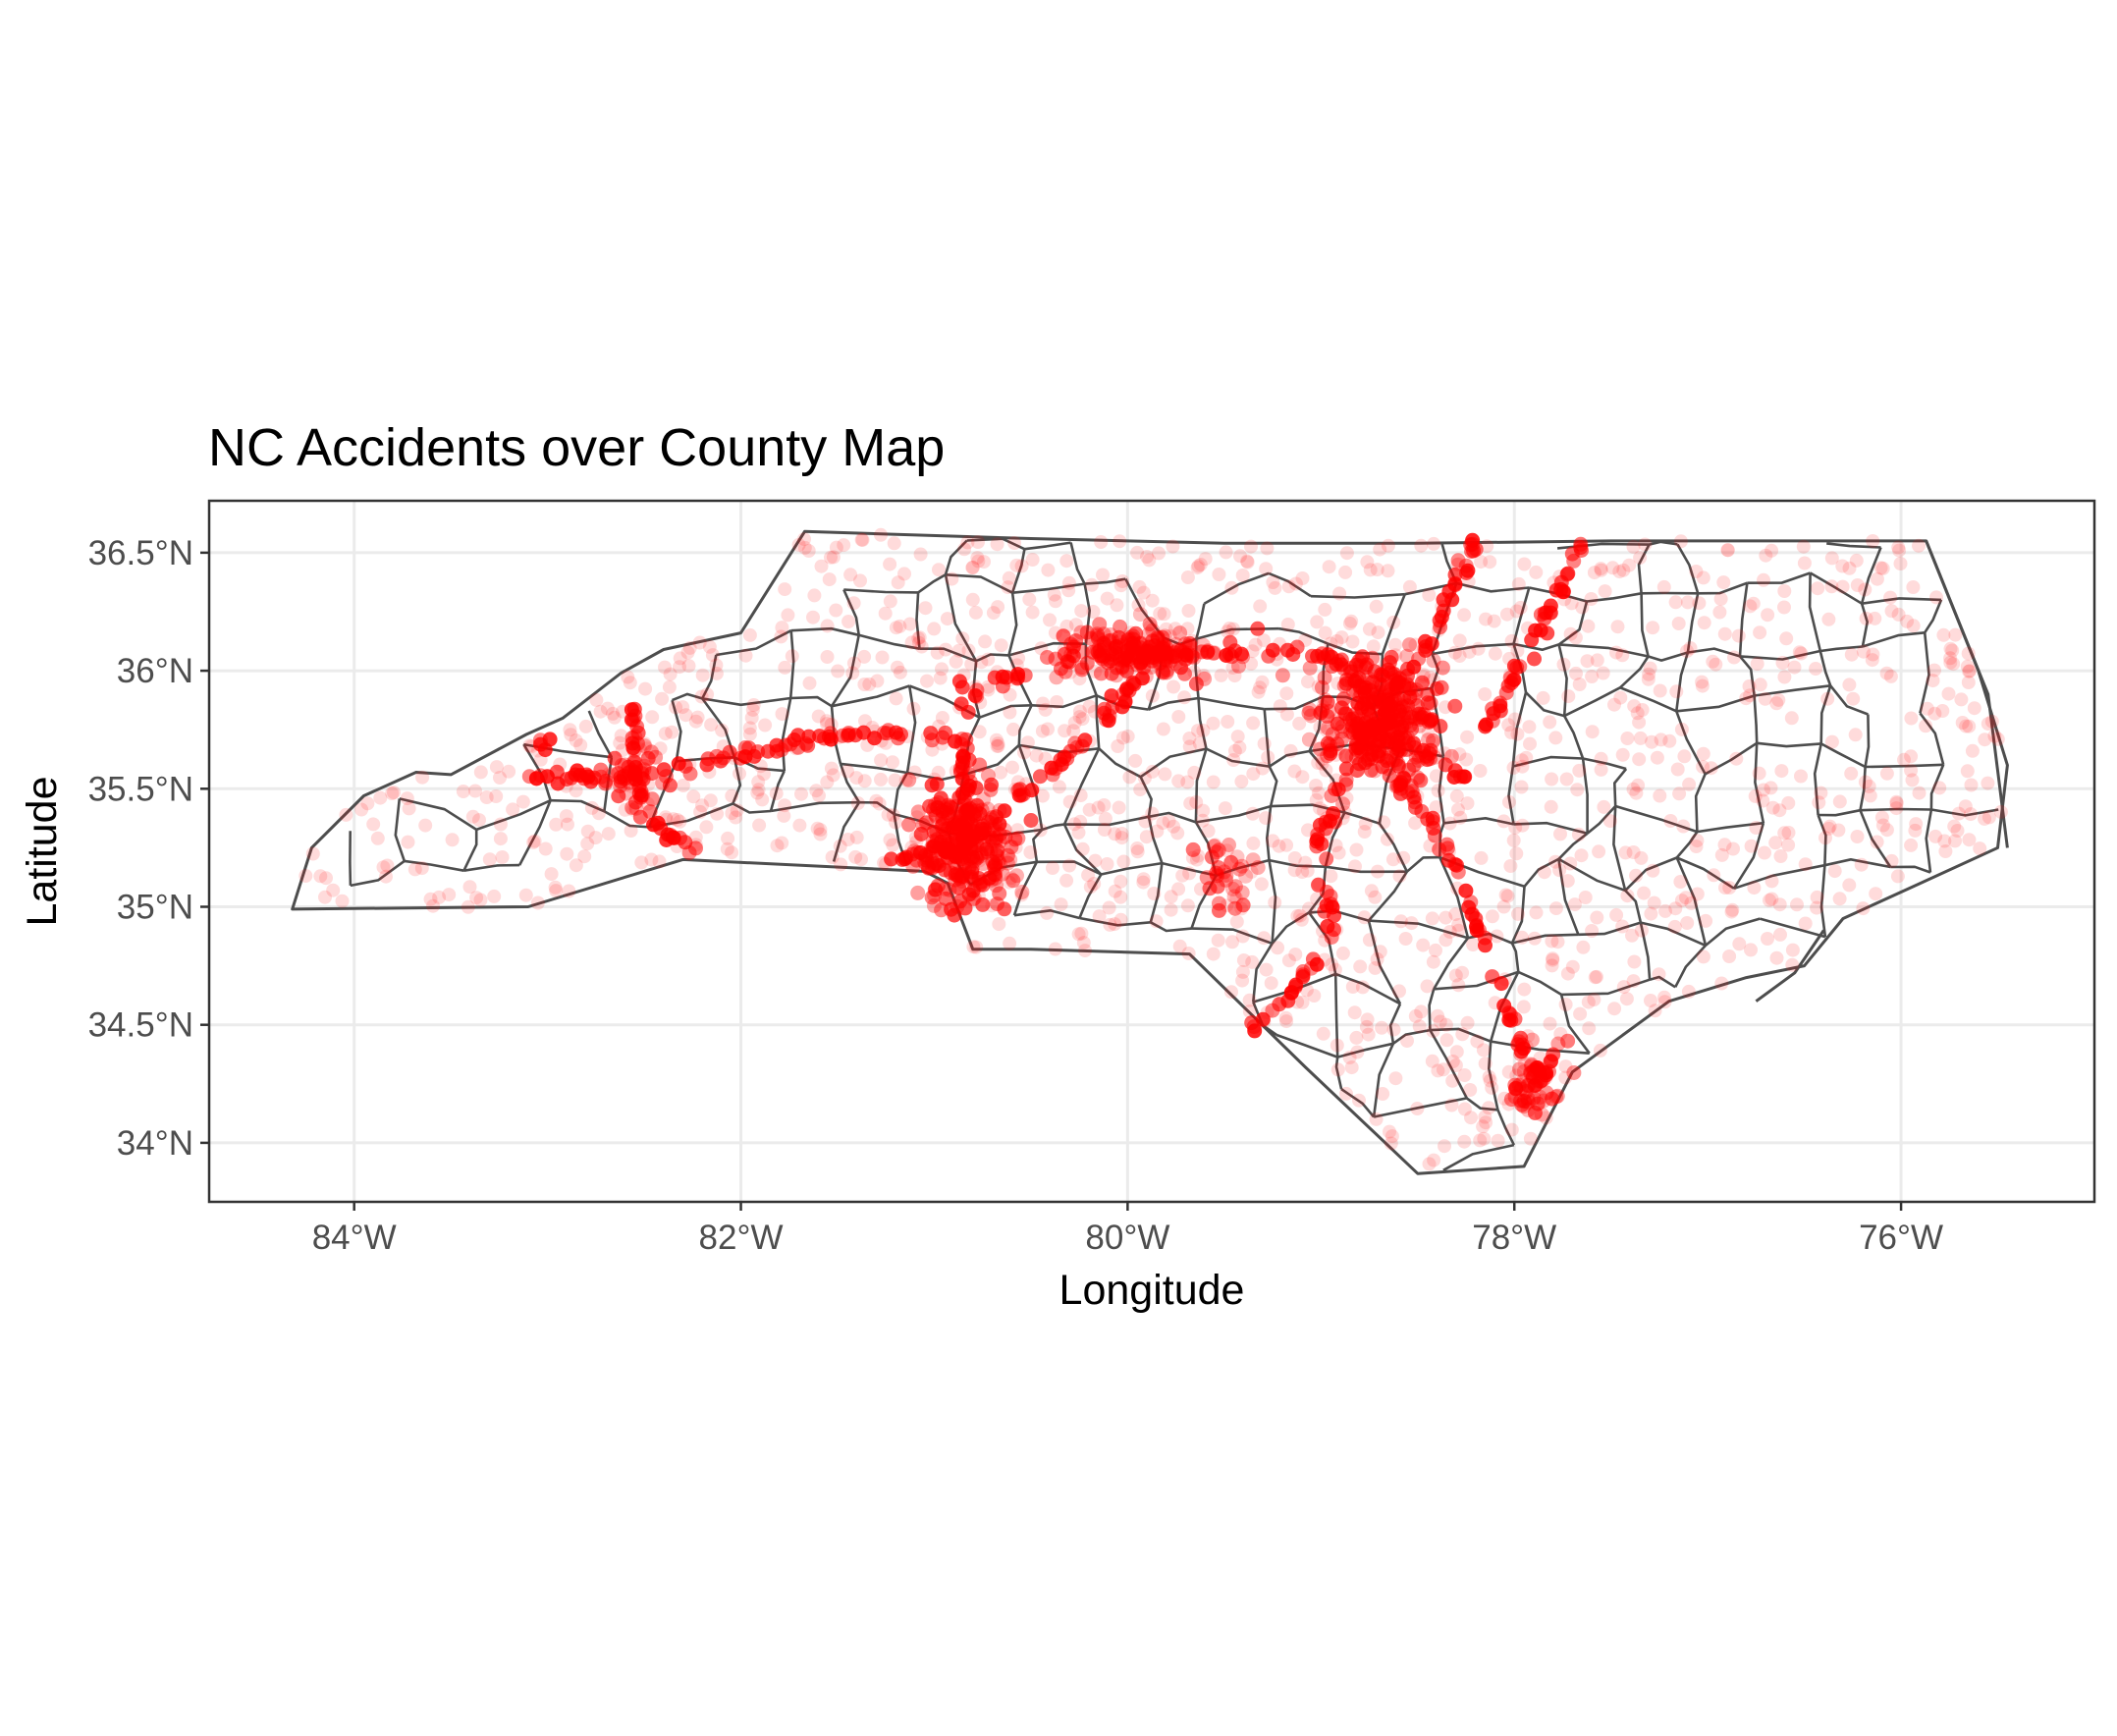  Describe the element at coordinates (155, 671) in the screenshot. I see `y-tick-label: 36°N` at that location.